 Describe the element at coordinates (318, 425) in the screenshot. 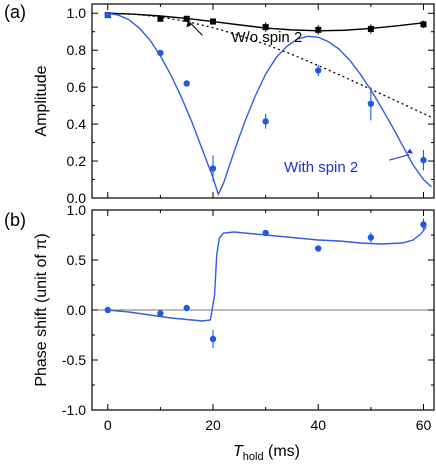

I see `panel-b-x-tick-label: 40` at that location.